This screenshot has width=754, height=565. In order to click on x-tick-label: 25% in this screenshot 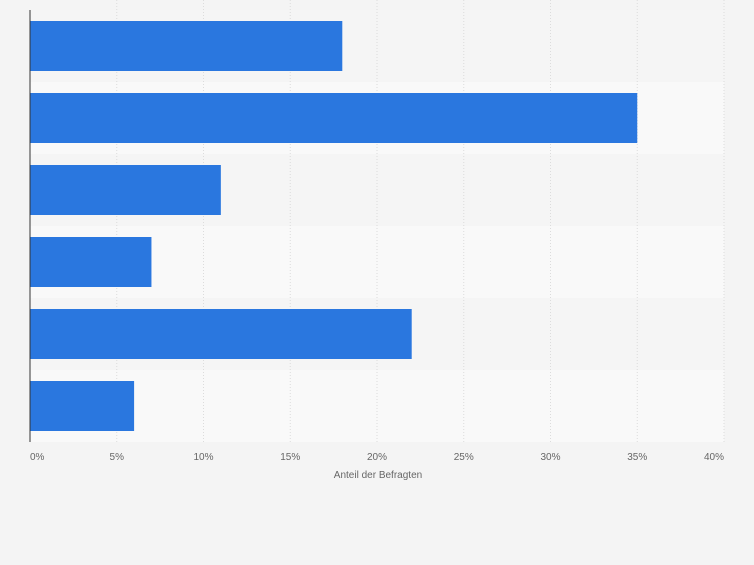, I will do `click(464, 457)`.